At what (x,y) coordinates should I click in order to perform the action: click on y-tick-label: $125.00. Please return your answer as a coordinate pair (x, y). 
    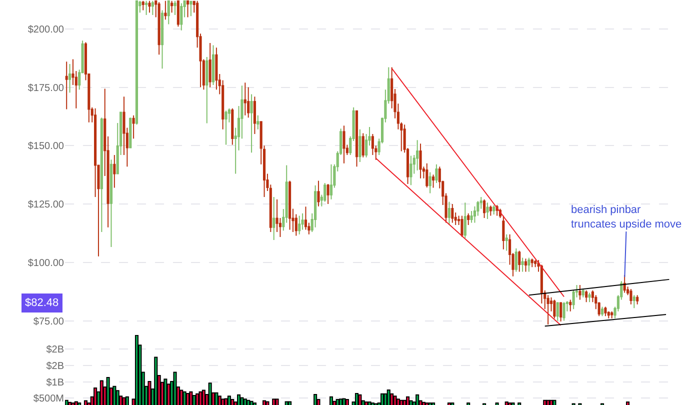
    Looking at the image, I should click on (46, 205).